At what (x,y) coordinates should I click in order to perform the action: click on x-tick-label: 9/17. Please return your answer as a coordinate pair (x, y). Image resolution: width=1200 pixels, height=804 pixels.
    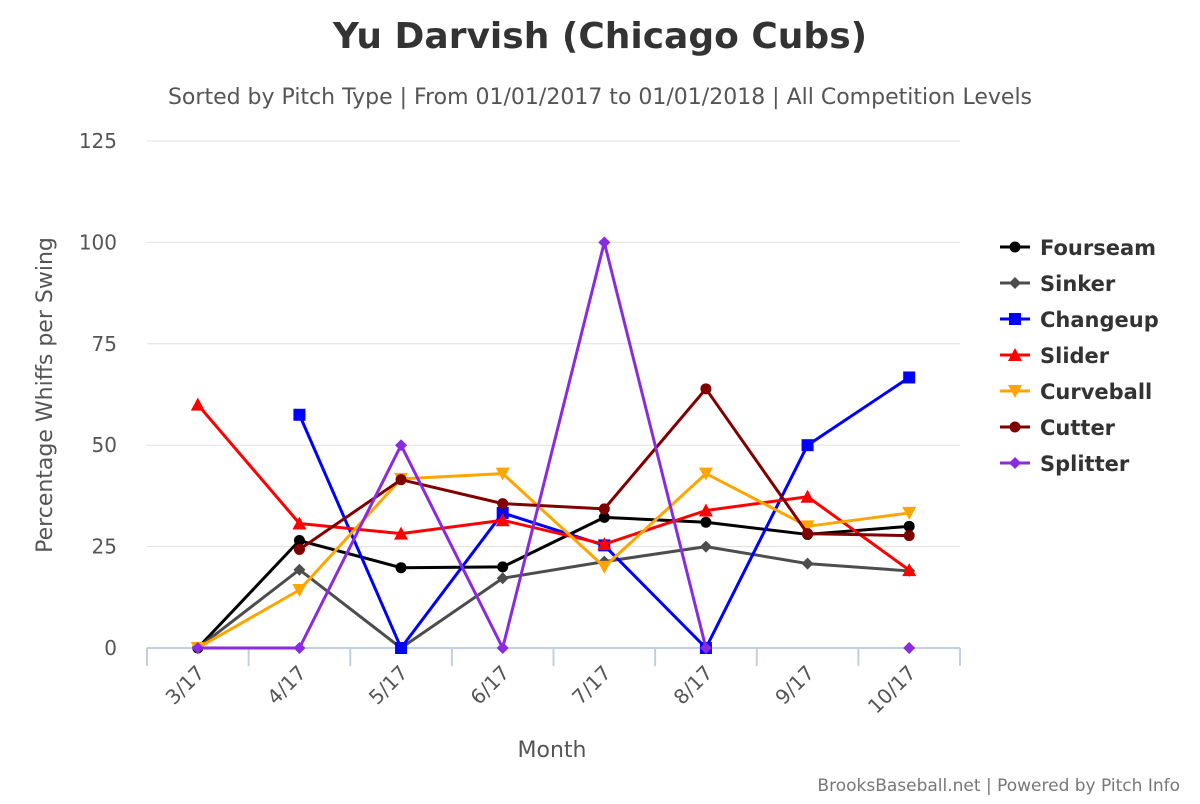
    Looking at the image, I should click on (794, 685).